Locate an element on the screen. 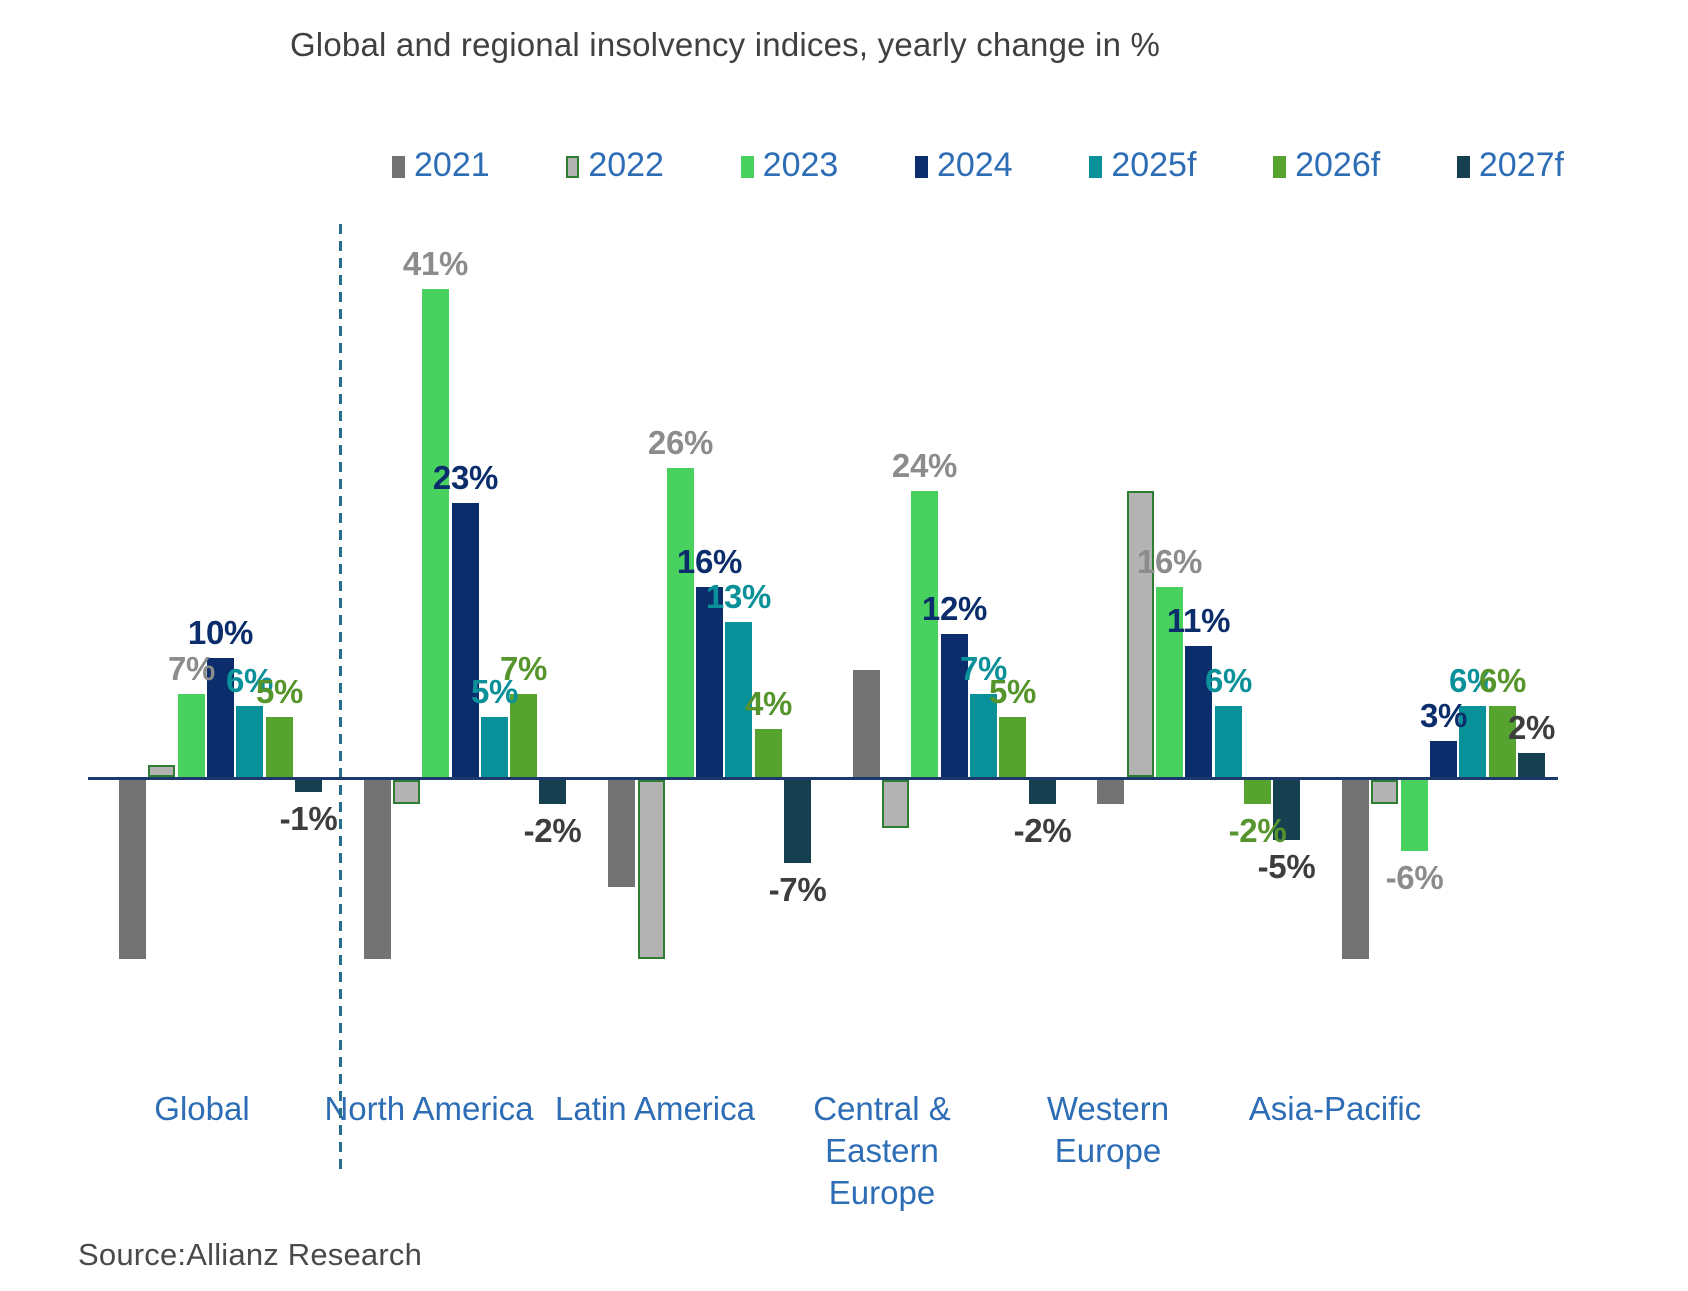 This screenshot has height=1291, width=1688. legend-item-2021: 2021 is located at coordinates (441, 165).